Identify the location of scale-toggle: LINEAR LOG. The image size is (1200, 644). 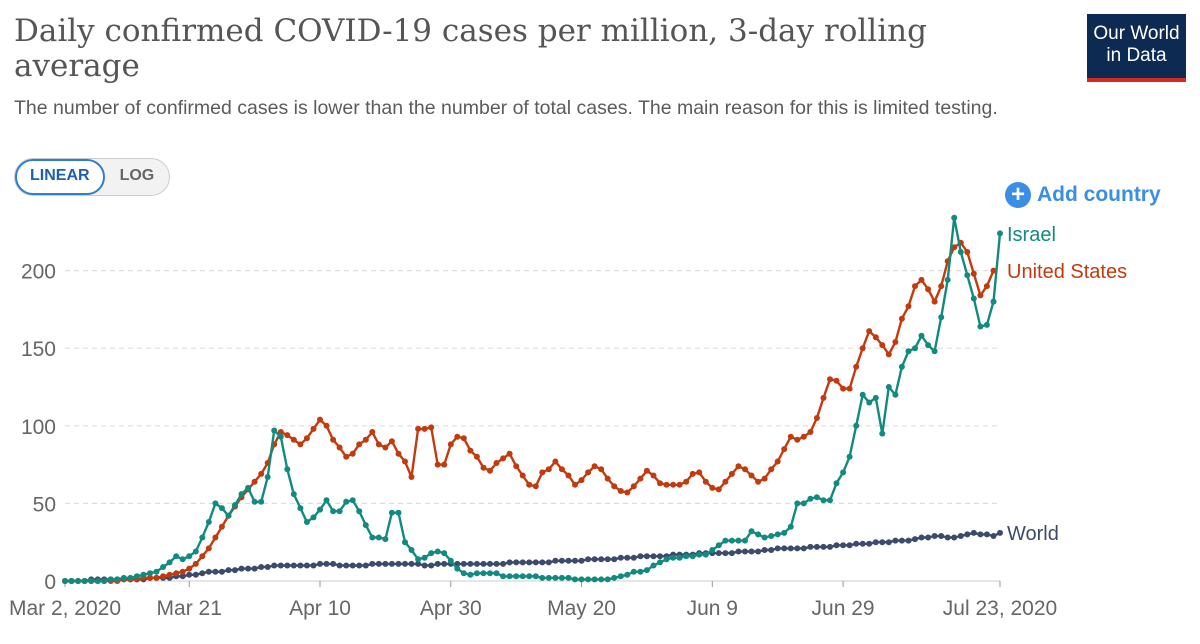
(92, 177).